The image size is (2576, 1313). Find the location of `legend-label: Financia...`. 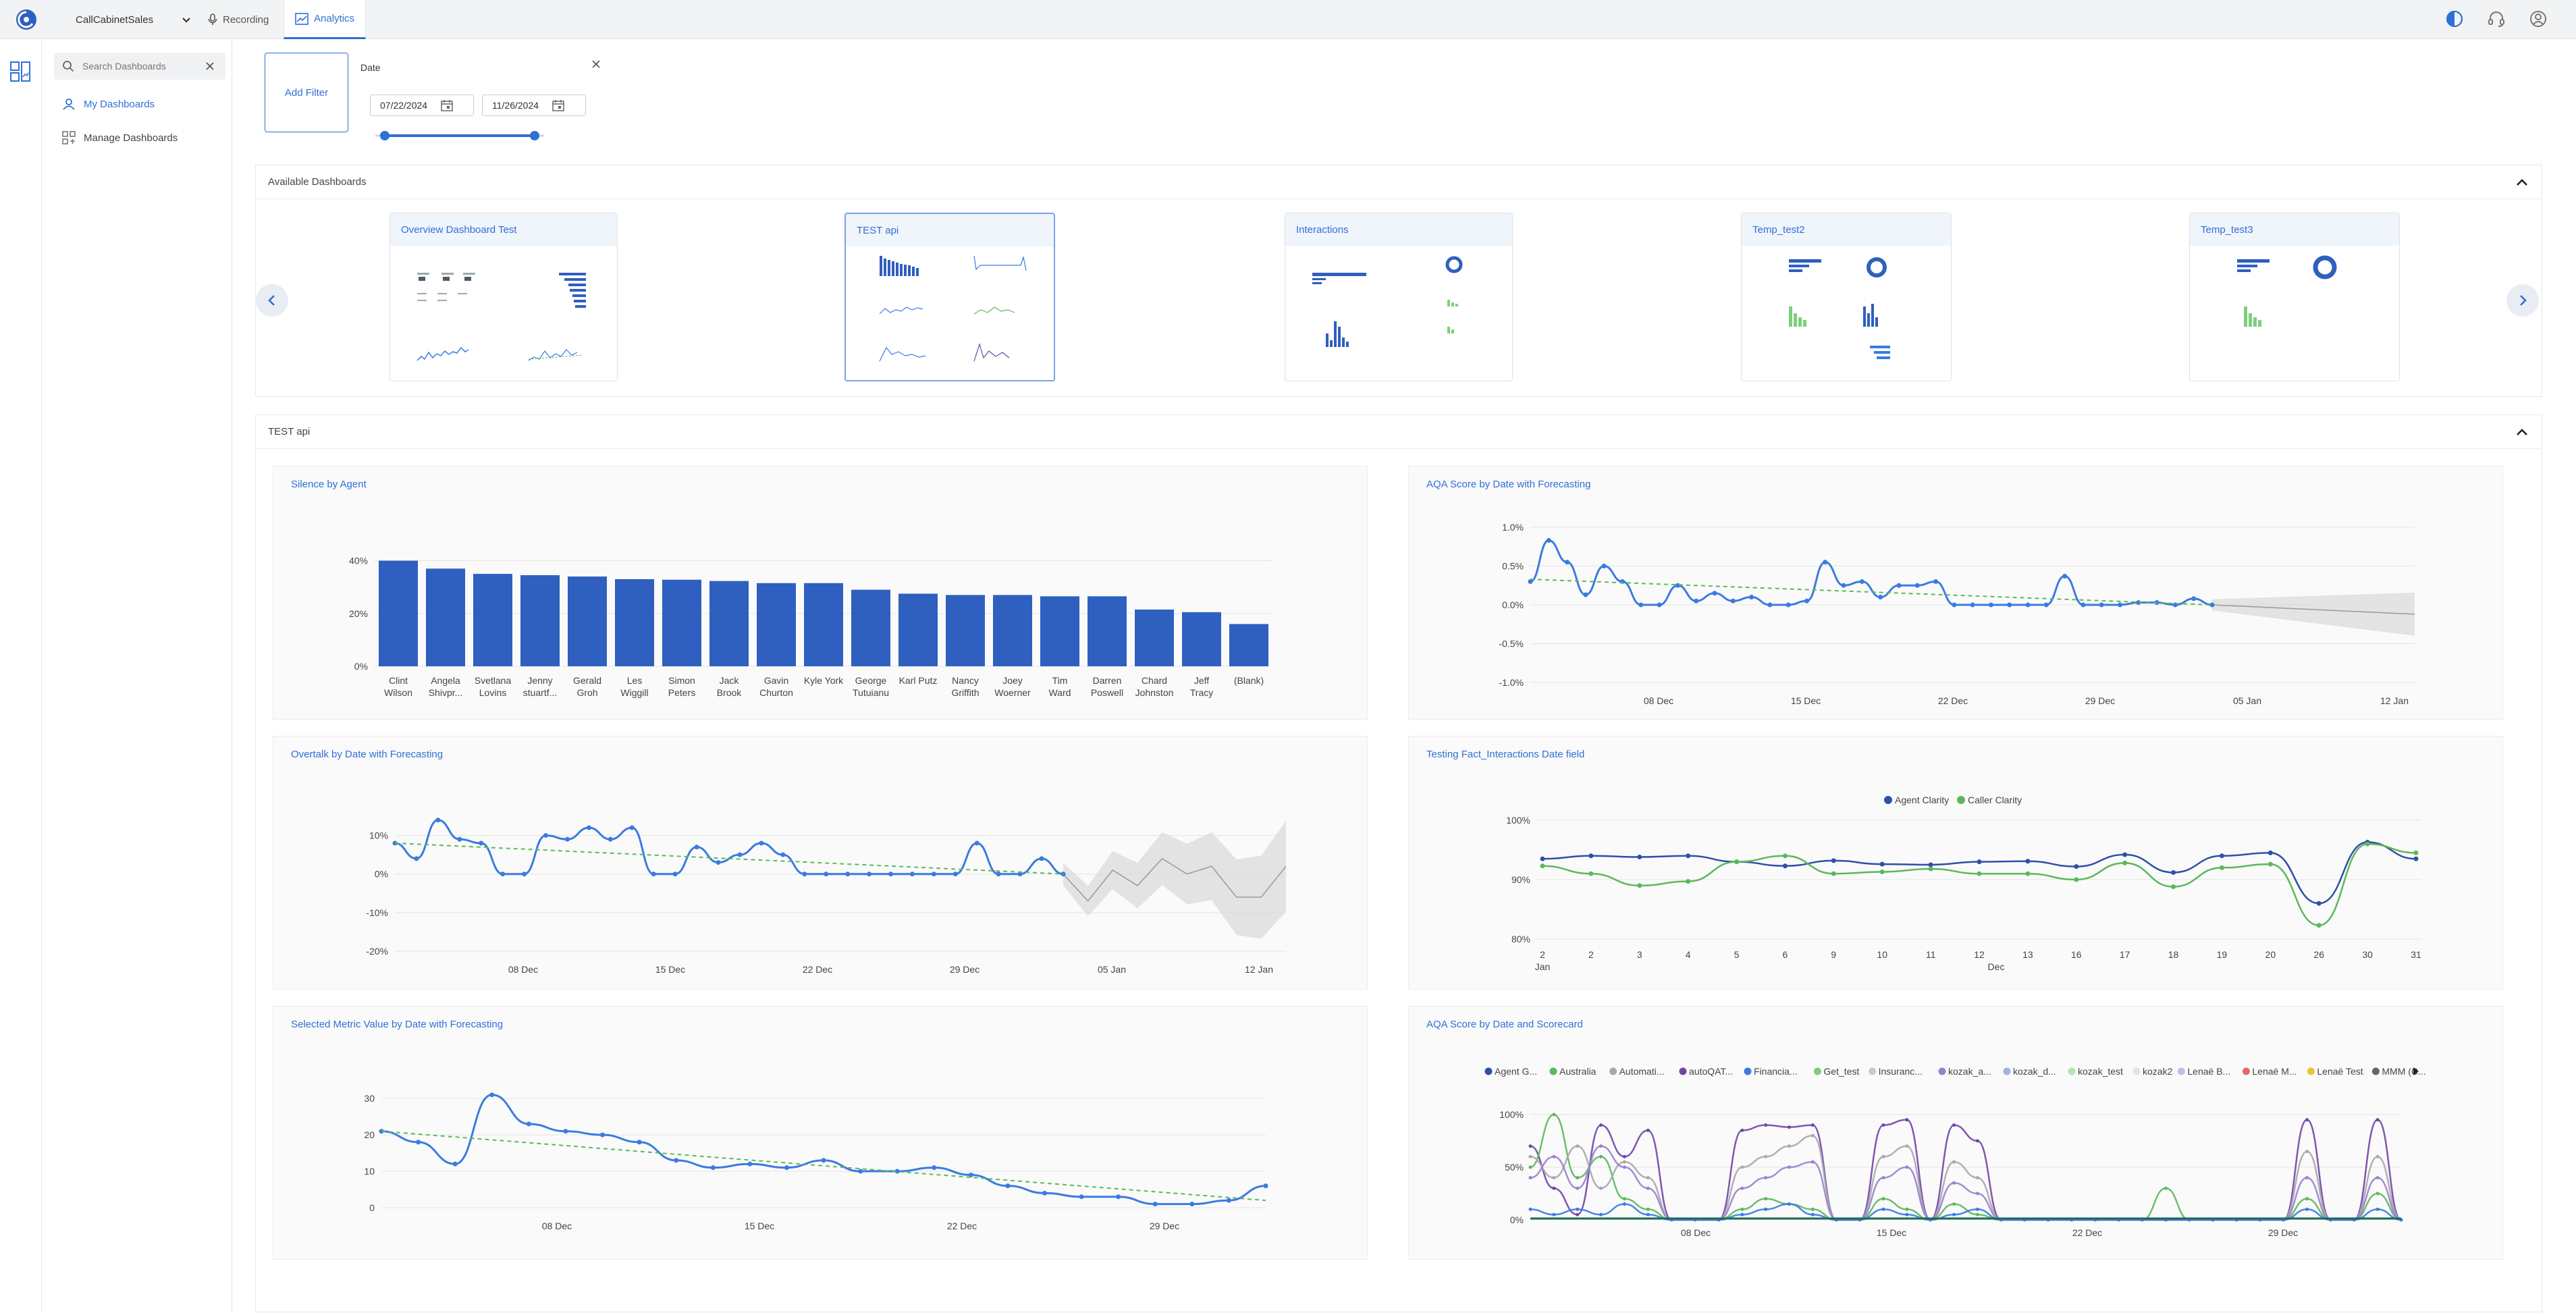

legend-label: Financia... is located at coordinates (1776, 1071).